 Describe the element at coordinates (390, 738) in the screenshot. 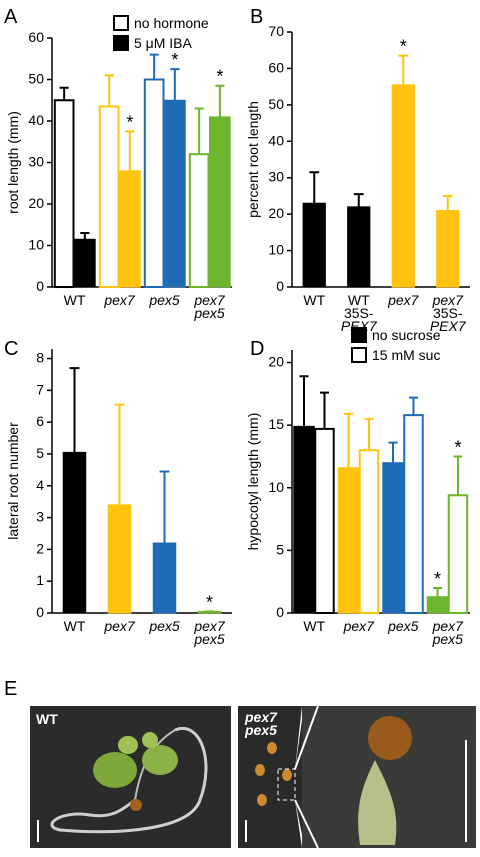

I see `seed-coat` at that location.